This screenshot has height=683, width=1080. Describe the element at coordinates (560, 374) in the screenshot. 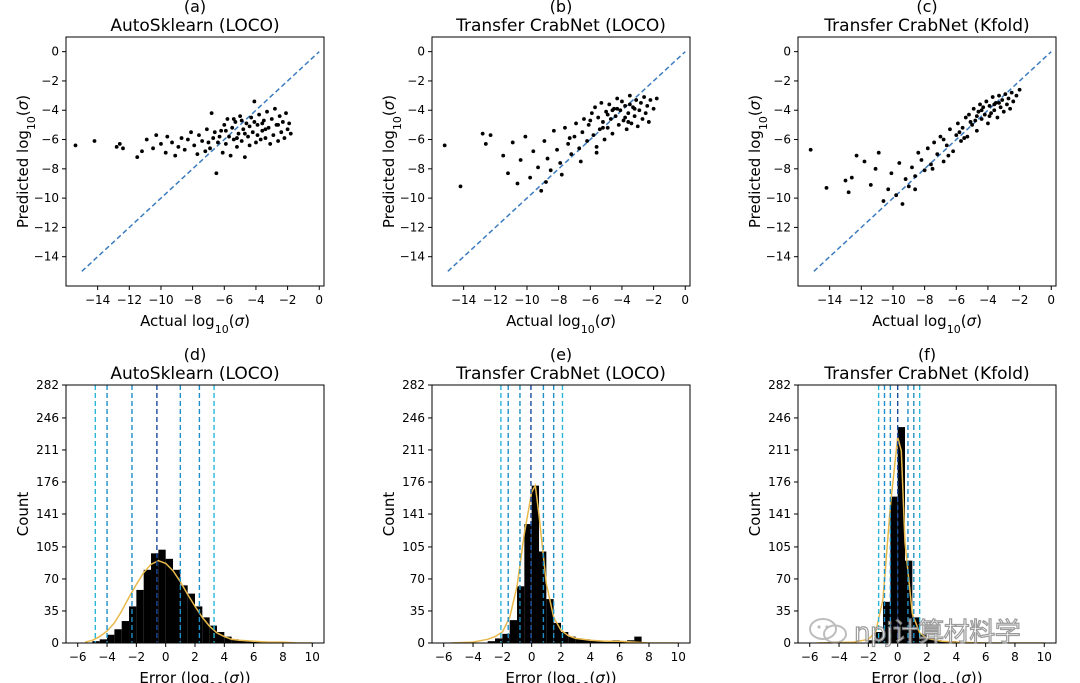

I see `panel-title: Transfer CrabNet (LOCO)` at that location.